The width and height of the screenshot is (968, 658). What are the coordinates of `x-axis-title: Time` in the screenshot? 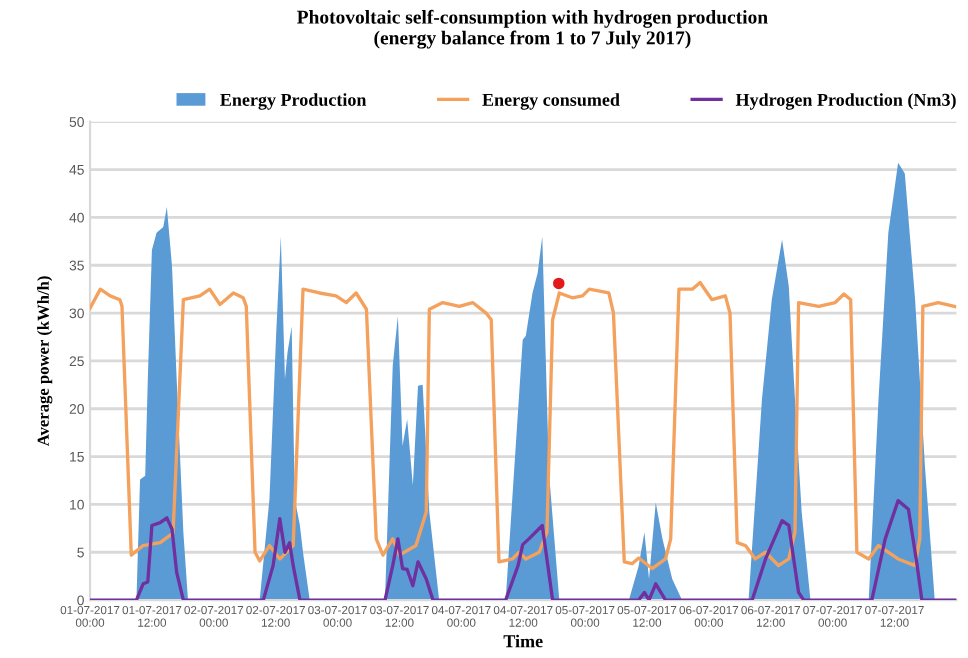 It's located at (523, 641).